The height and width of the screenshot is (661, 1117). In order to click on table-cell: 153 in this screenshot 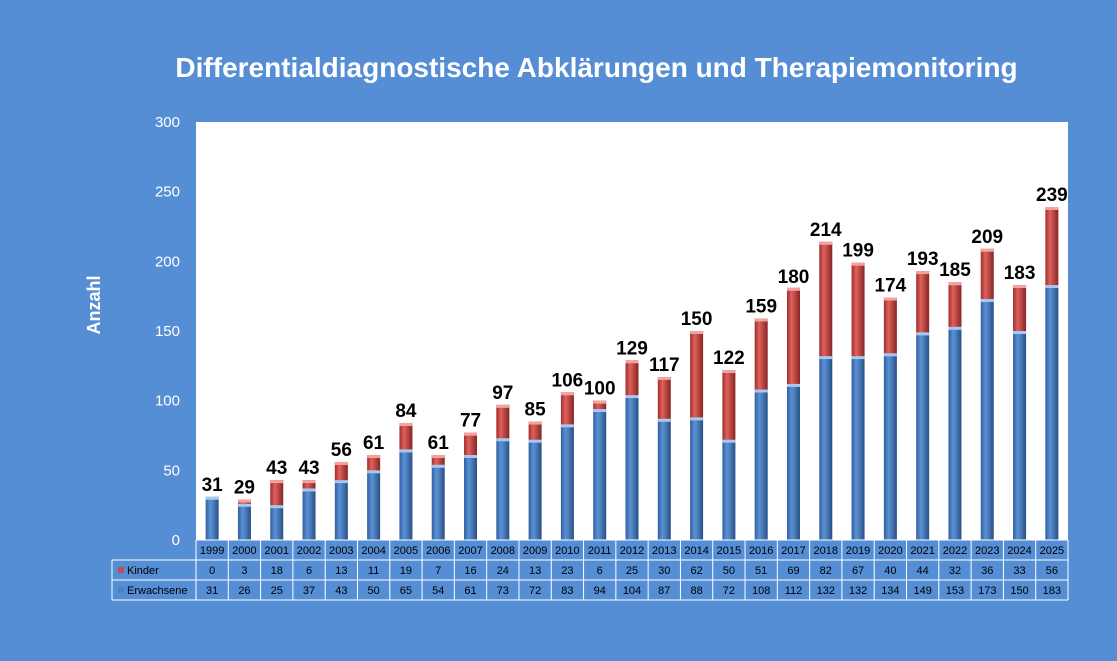, I will do `click(955, 591)`.